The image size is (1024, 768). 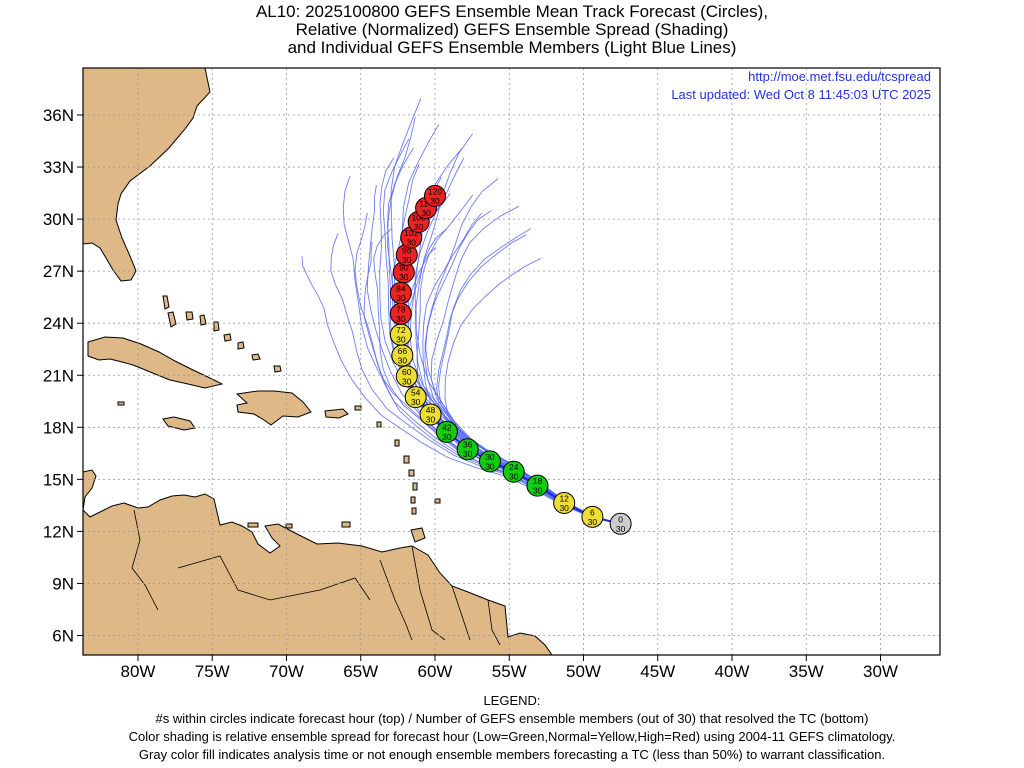 What do you see at coordinates (411, 233) in the screenshot?
I see `forecast-hour-label: 102` at bounding box center [411, 233].